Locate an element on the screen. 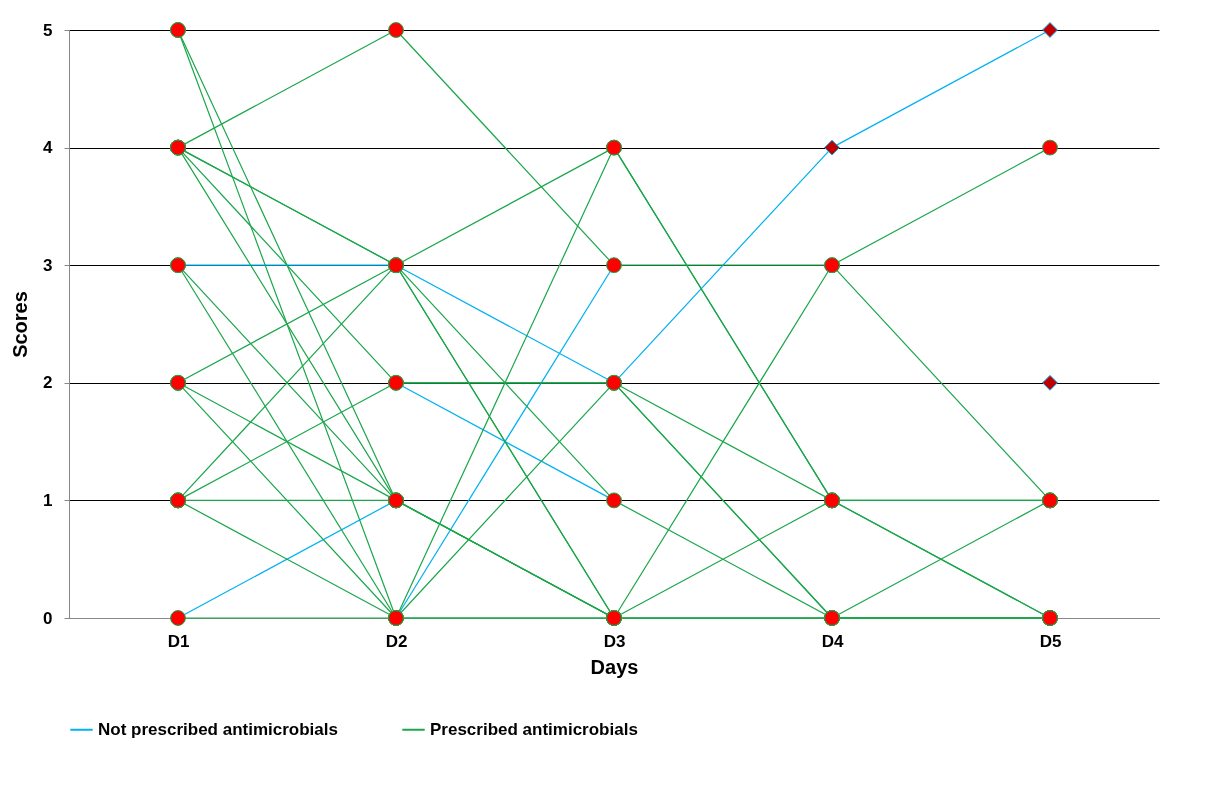 The width and height of the screenshot is (1206, 792). x-tick-label: D4 is located at coordinates (832, 641).